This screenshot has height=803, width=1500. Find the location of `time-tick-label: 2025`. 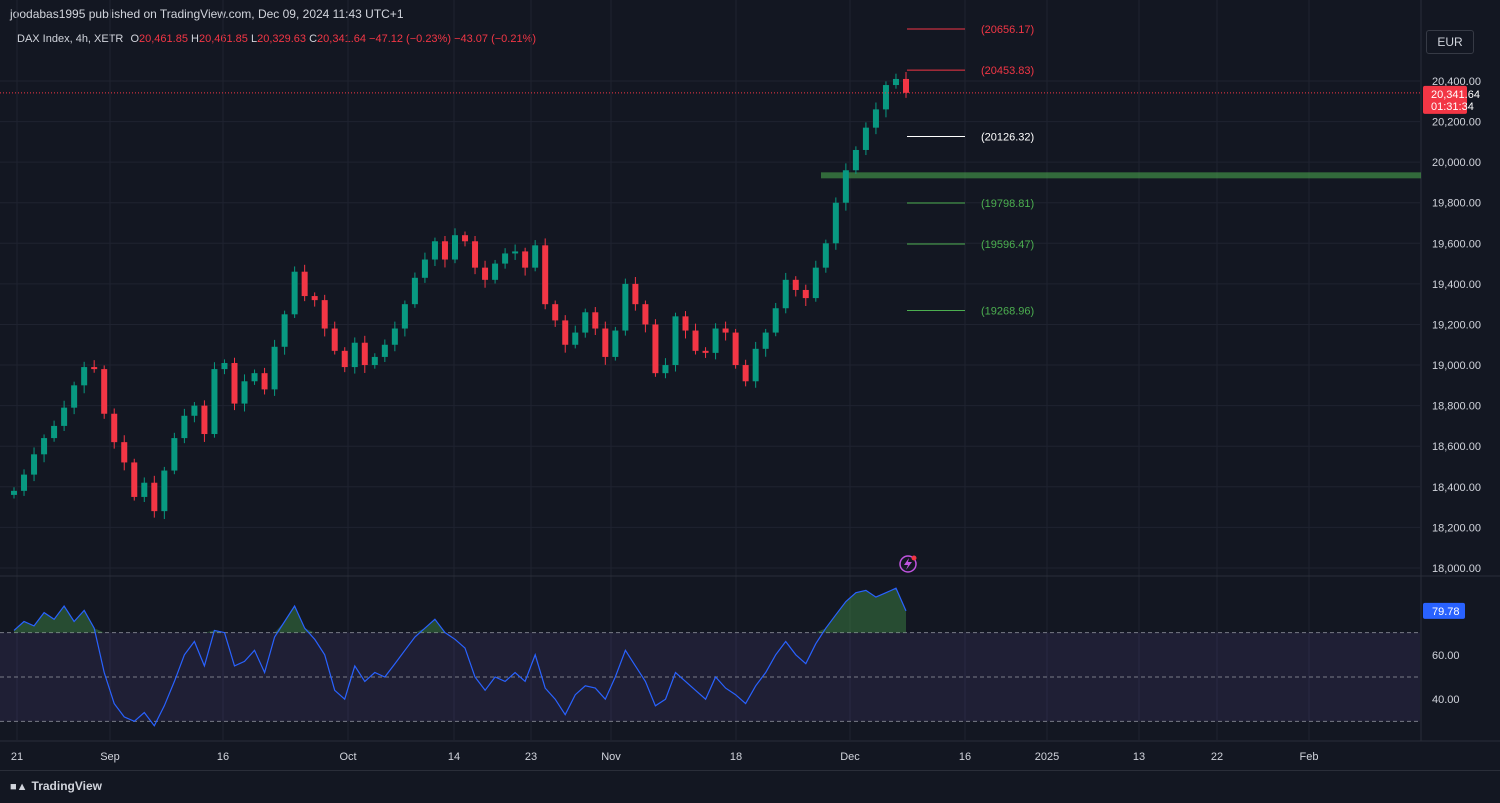

time-tick-label: 2025 is located at coordinates (1047, 757).